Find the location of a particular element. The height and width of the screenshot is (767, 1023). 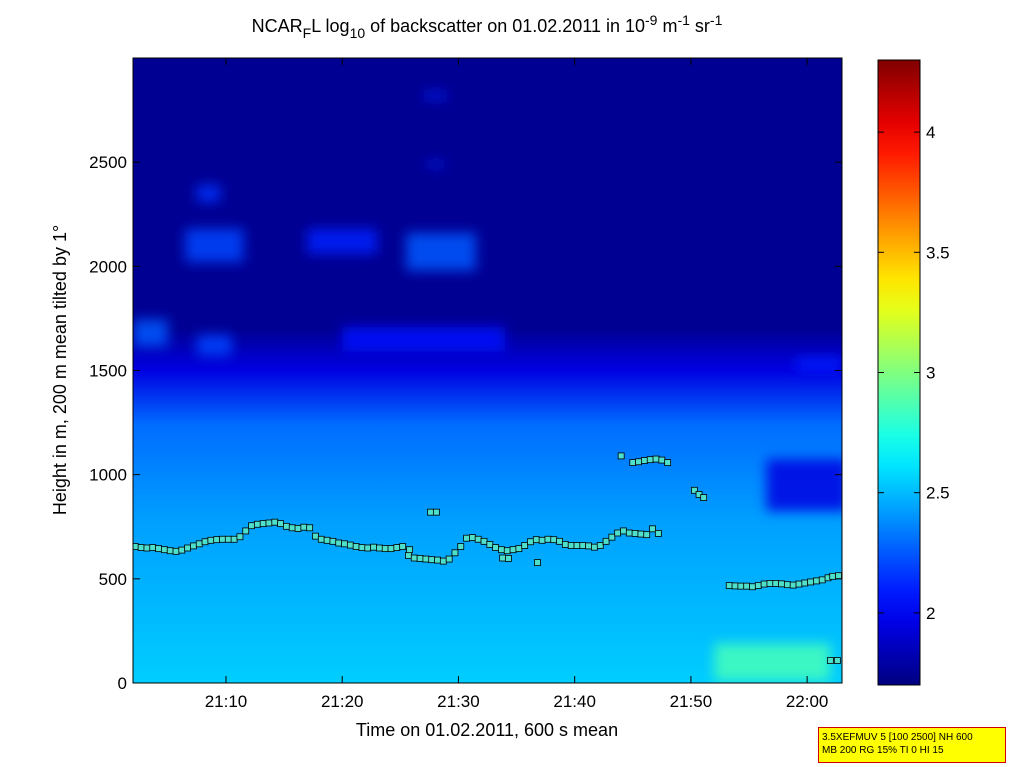

y-tick-label: 500 is located at coordinates (113, 579).